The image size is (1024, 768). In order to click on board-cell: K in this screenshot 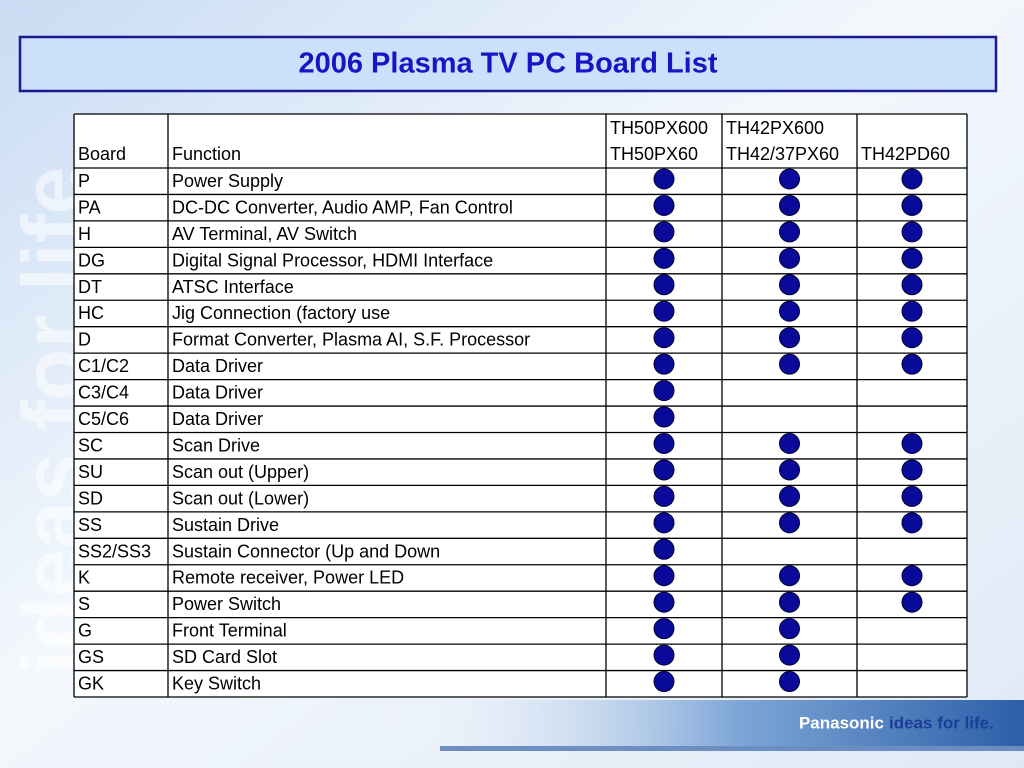, I will do `click(84, 578)`.